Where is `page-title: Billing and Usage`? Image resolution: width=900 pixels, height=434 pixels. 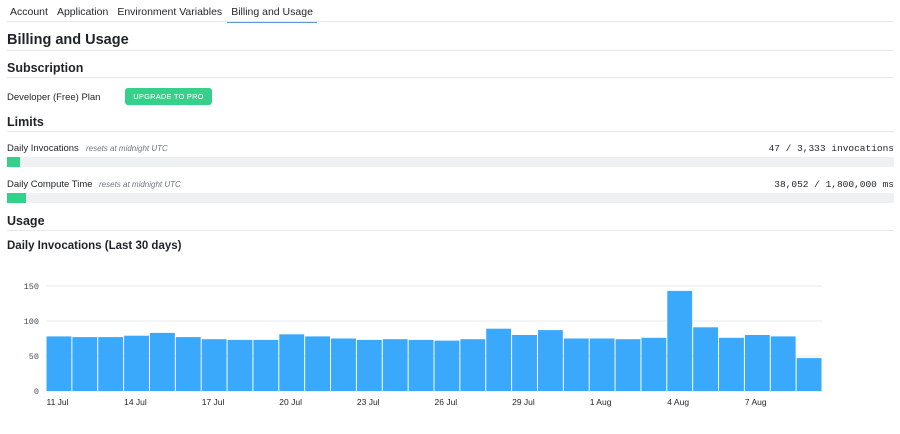
page-title: Billing and Usage is located at coordinates (68, 40).